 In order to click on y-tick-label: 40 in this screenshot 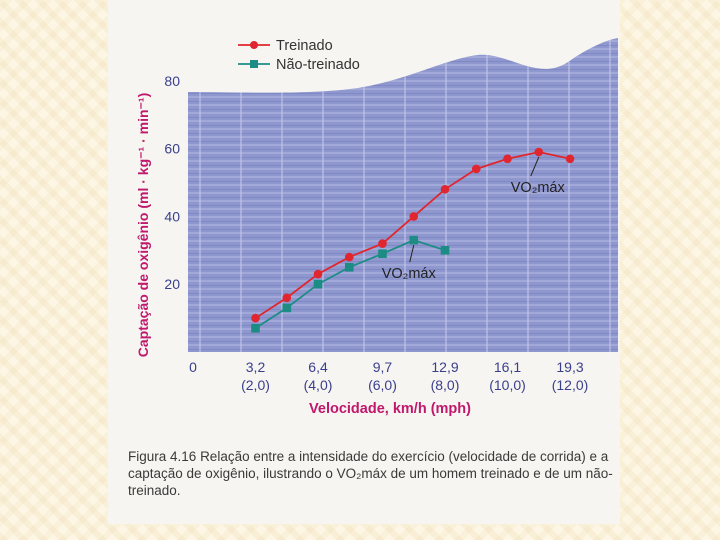, I will do `click(172, 216)`.